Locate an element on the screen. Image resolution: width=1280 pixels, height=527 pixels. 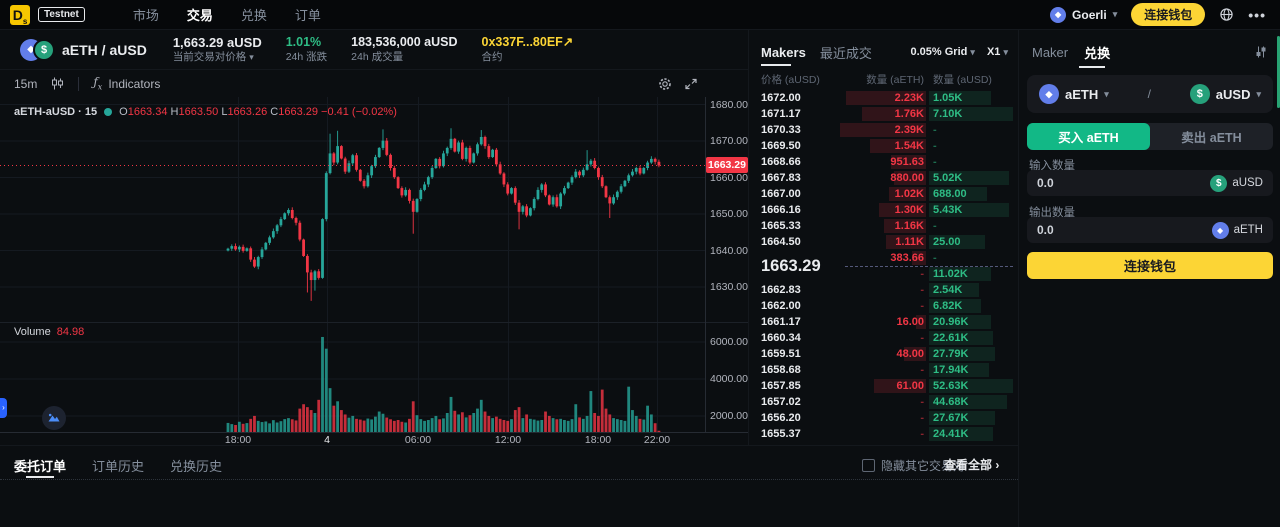
time-tick: 12:00 is located at coordinates (508, 440).